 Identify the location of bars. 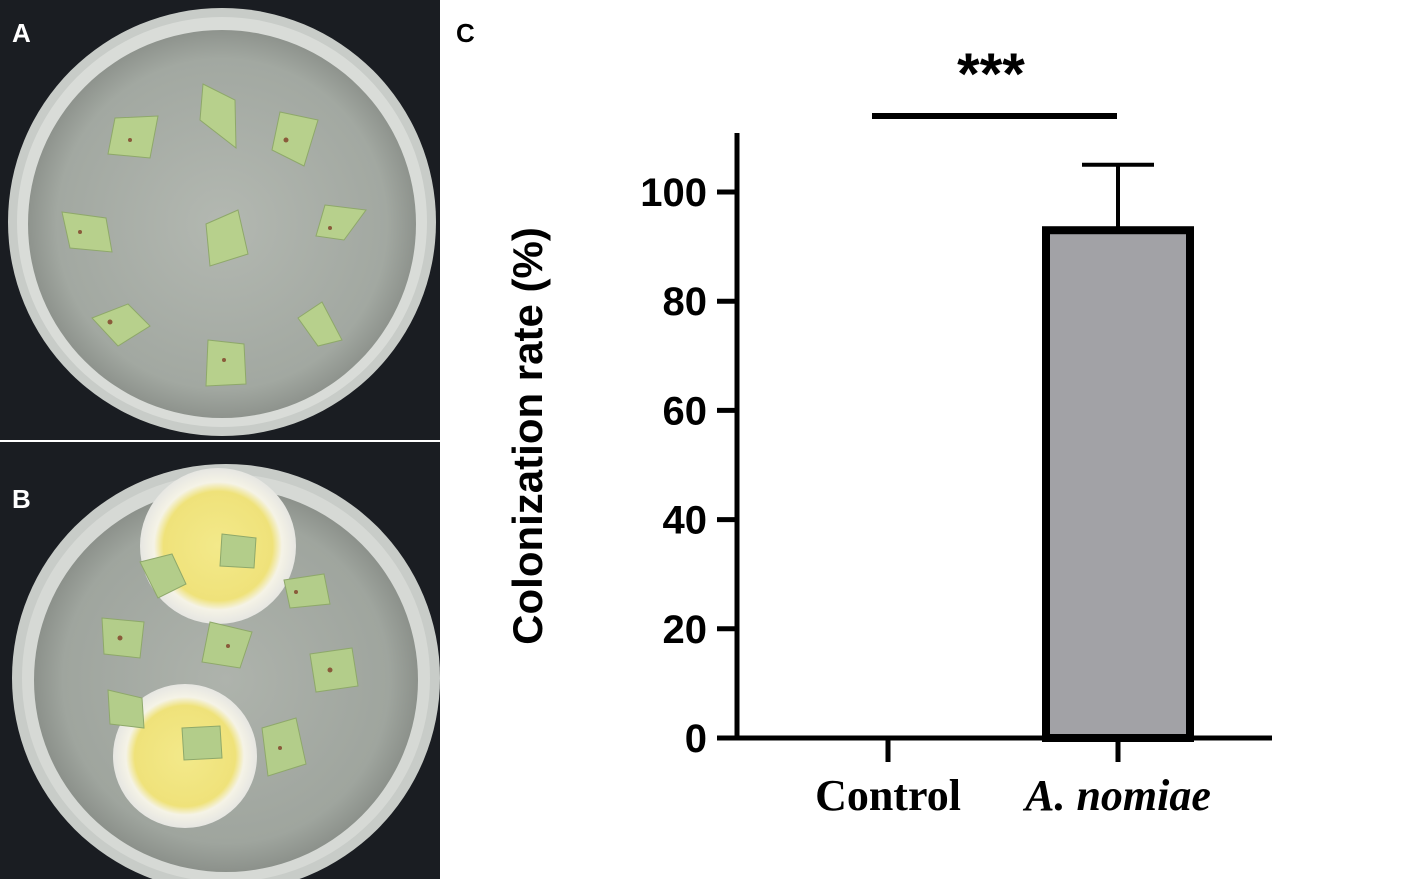
(1118, 452).